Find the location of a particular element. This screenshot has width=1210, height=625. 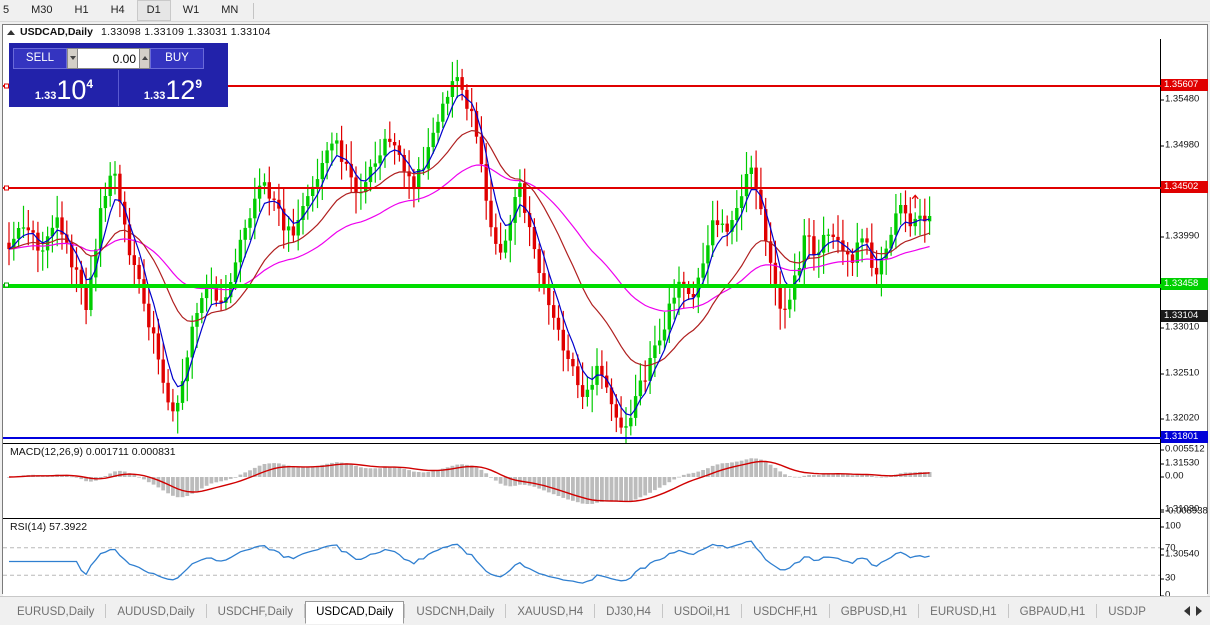

chart-ohlc-label: 1.33098 1.33109 1.33031 1.33104 is located at coordinates (185, 32).